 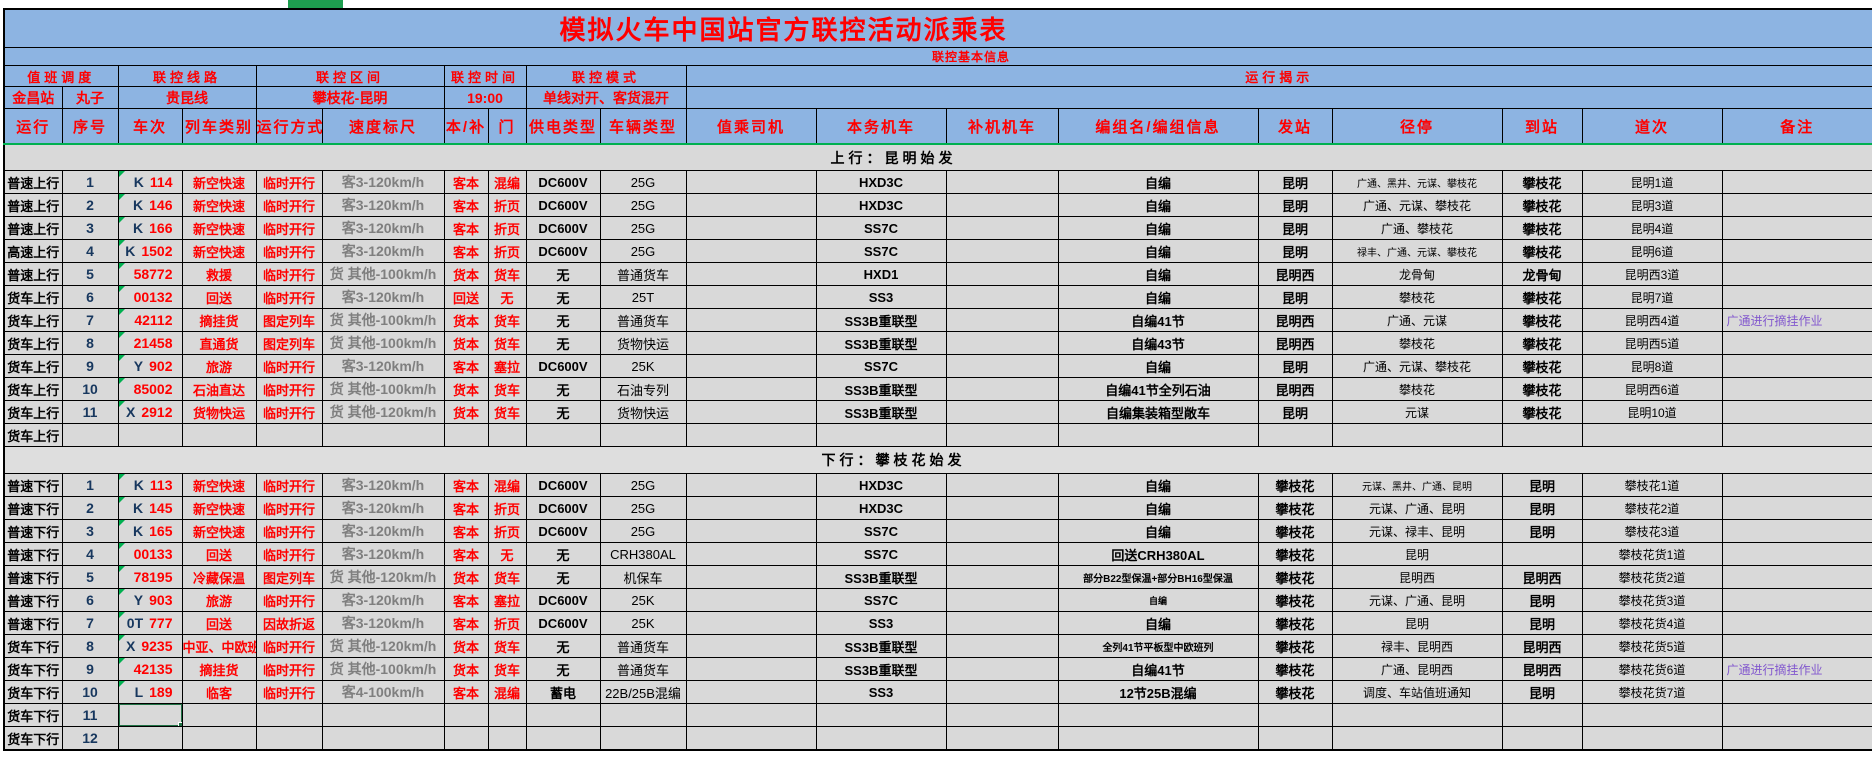 What do you see at coordinates (1158, 646) in the screenshot?
I see `cell-consist: 全列41节平板型中欧班列` at bounding box center [1158, 646].